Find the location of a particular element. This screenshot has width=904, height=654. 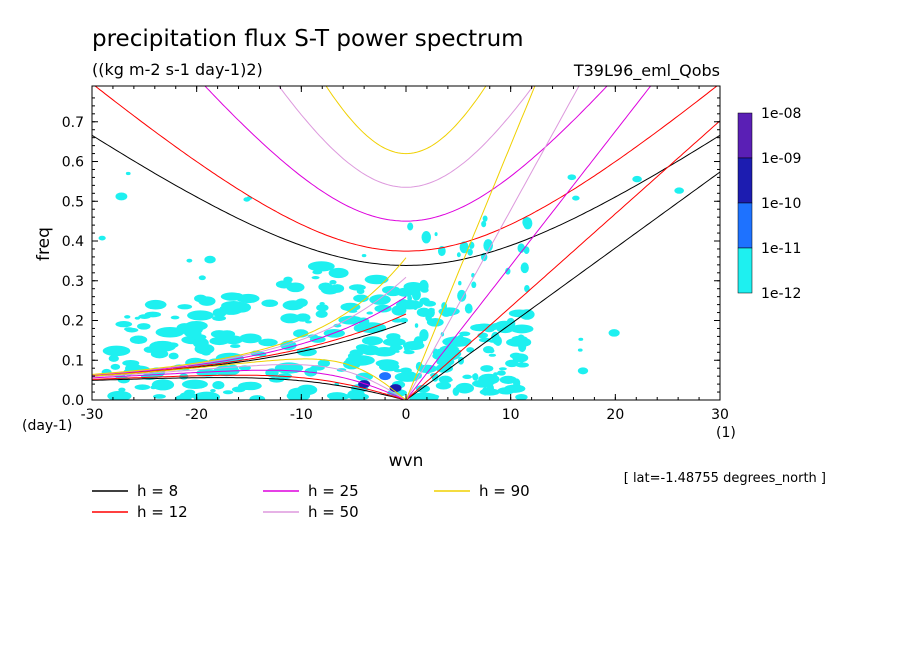

y-unit-label: (day-1) is located at coordinates (47, 426).